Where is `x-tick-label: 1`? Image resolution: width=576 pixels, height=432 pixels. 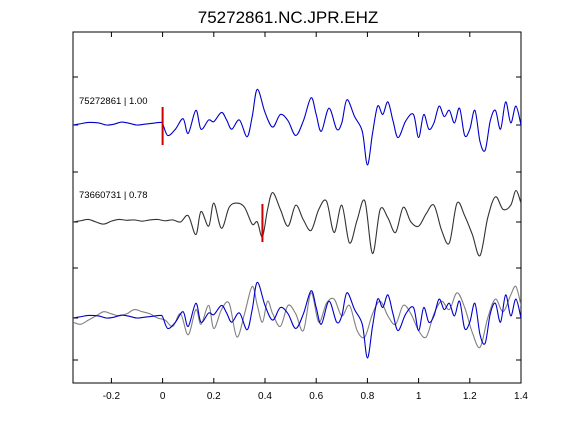 x-tick-label: 1 is located at coordinates (419, 396).